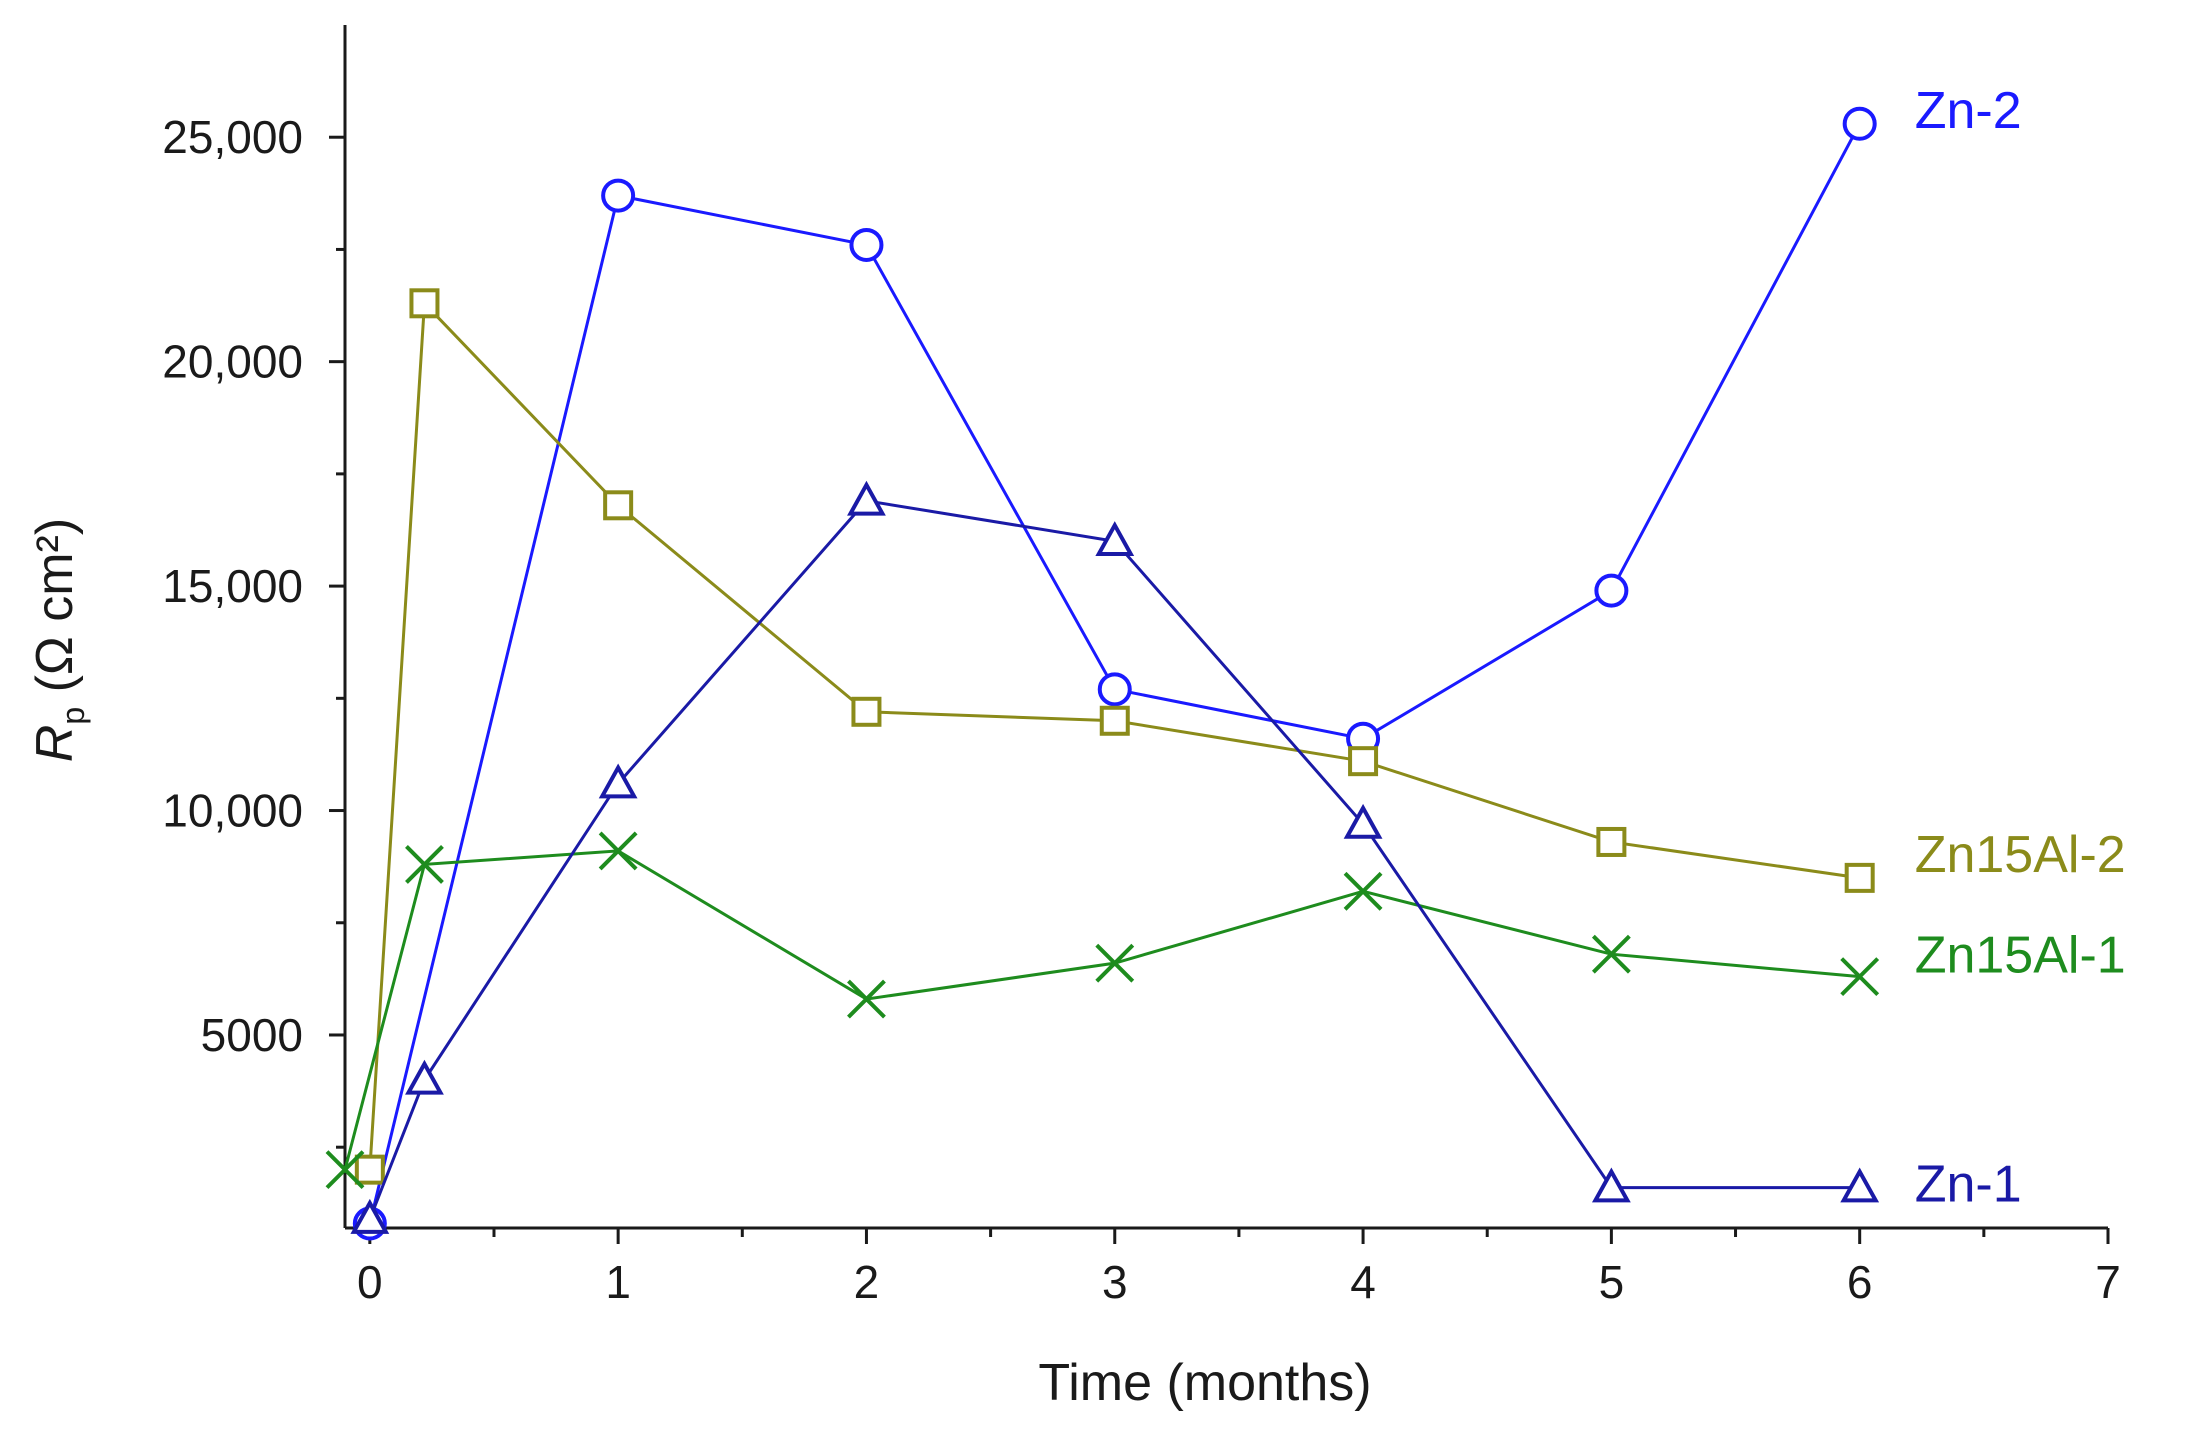  I want to click on y-tick-label-15000: 15,000, so click(232, 586).